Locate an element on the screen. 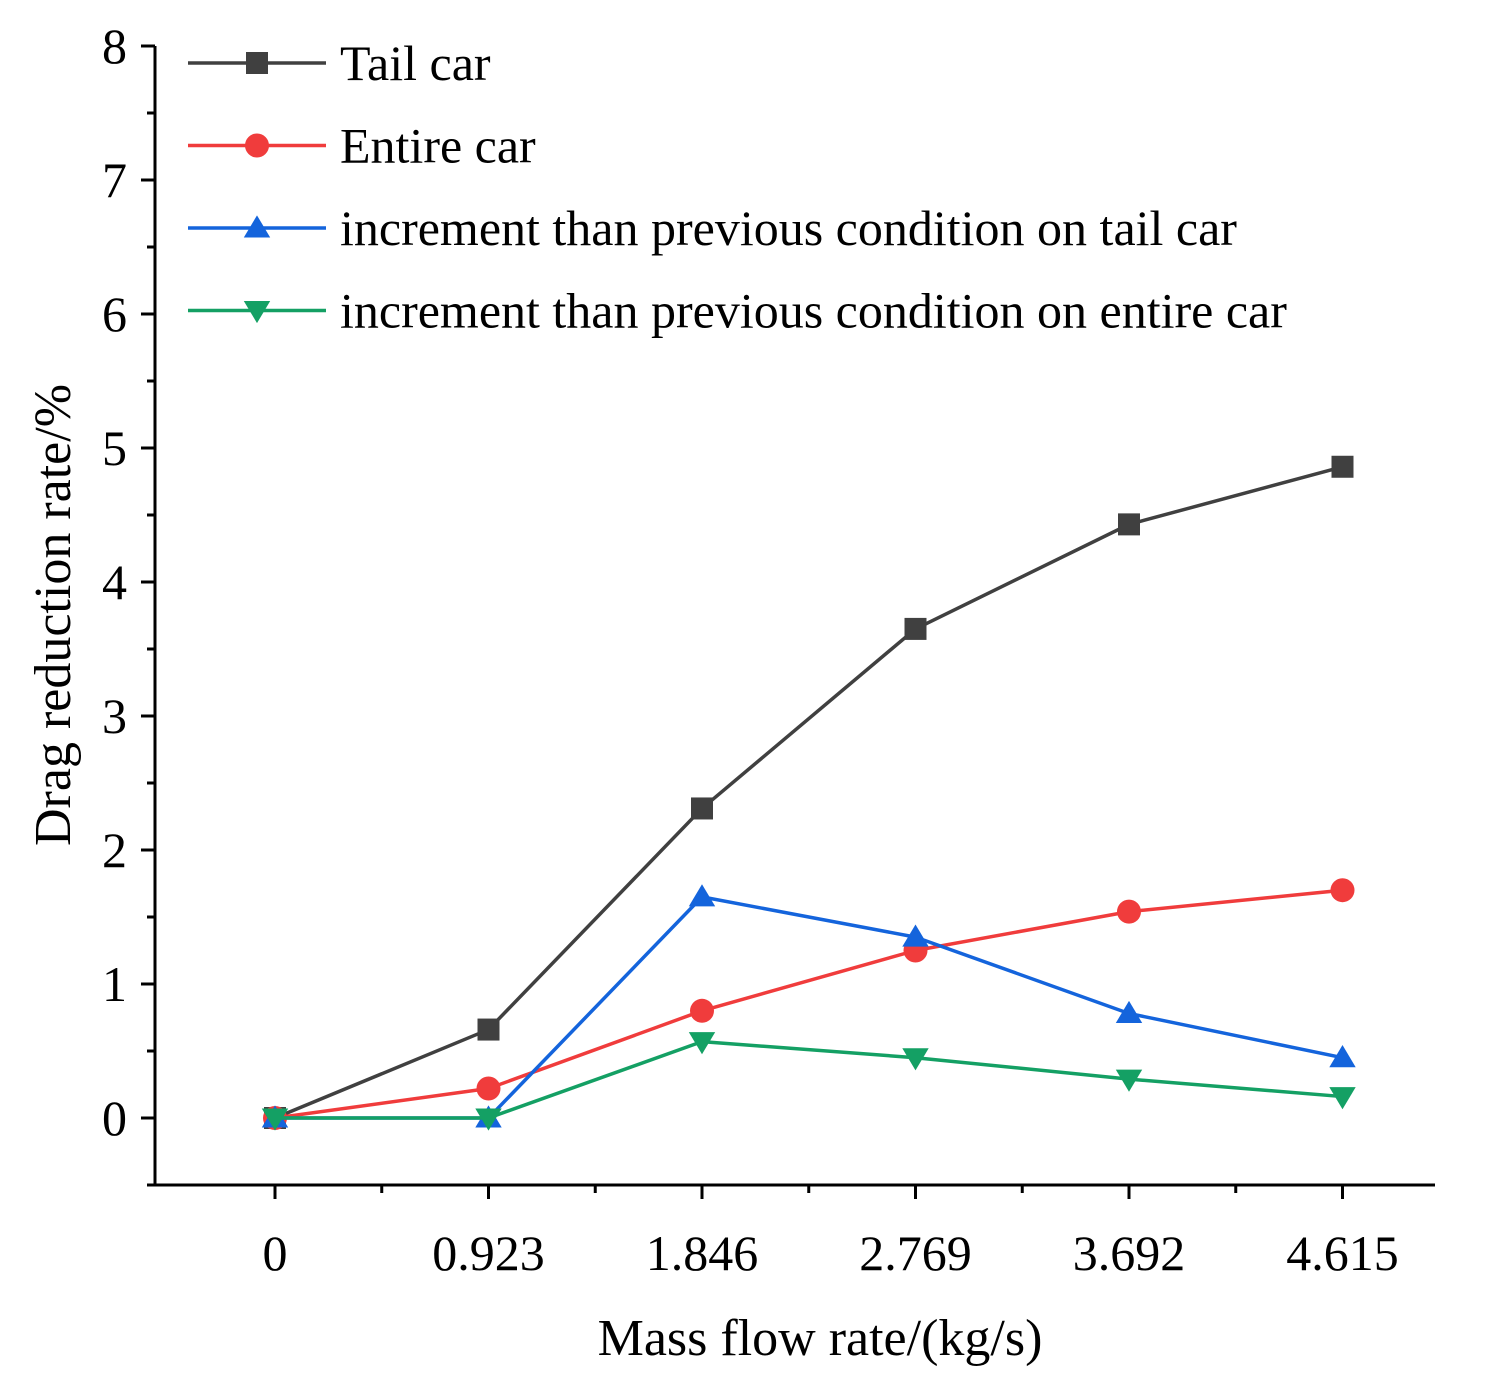 The width and height of the screenshot is (1502, 1394). legend-item: Entire car is located at coordinates (362, 146).